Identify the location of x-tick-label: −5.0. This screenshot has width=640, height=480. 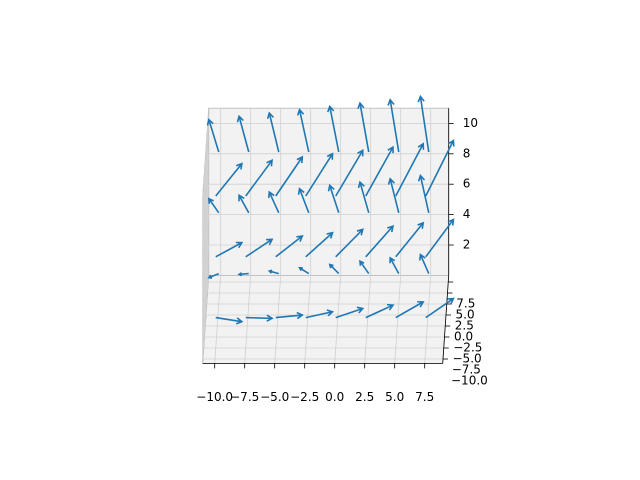
(274, 397).